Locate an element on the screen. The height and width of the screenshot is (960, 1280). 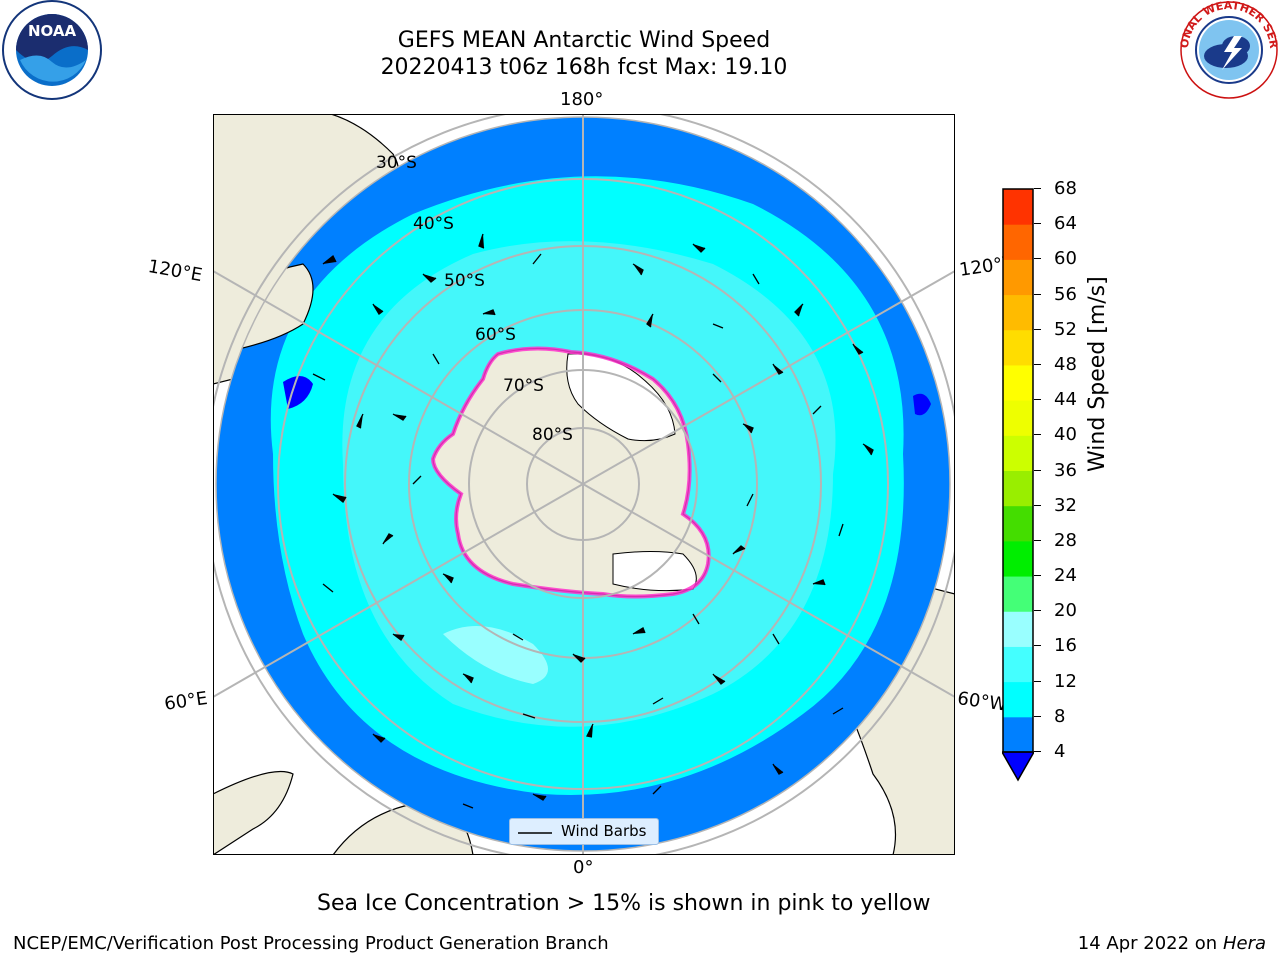
footer-date-text: 14 Apr 2022 on is located at coordinates (1150, 943).